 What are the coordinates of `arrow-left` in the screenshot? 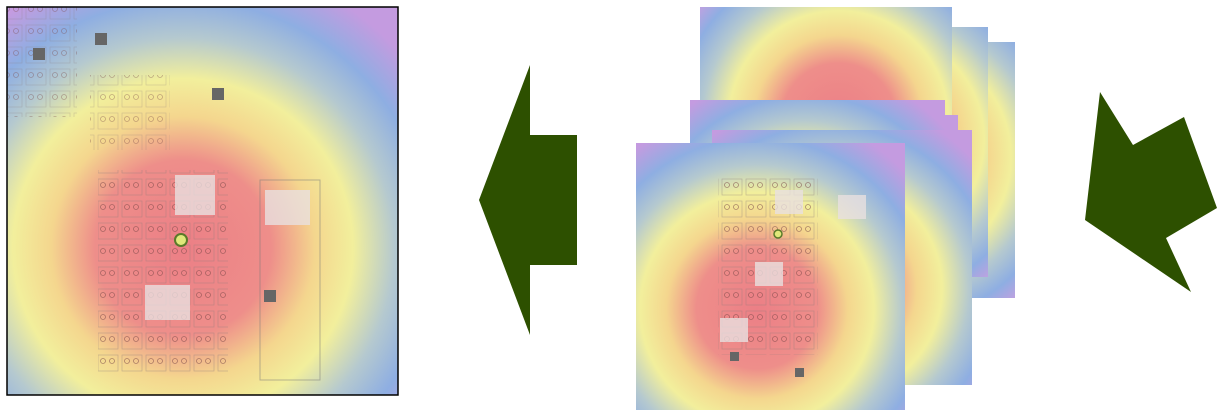 It's located at (528, 200).